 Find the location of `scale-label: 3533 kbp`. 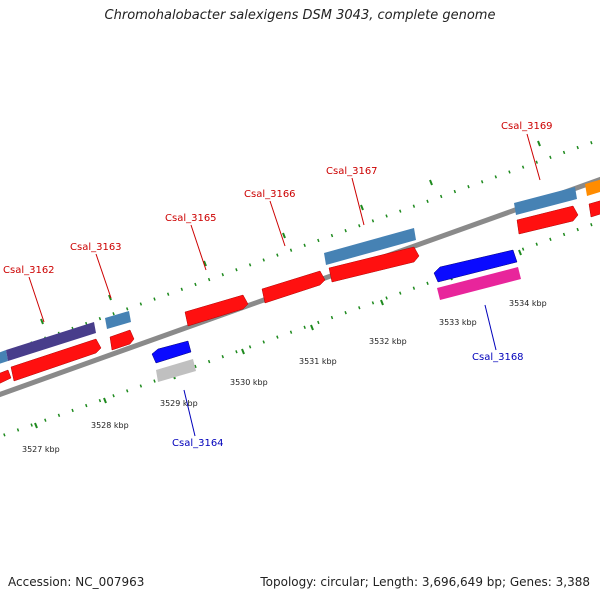

scale-label: 3533 kbp is located at coordinates (458, 322).